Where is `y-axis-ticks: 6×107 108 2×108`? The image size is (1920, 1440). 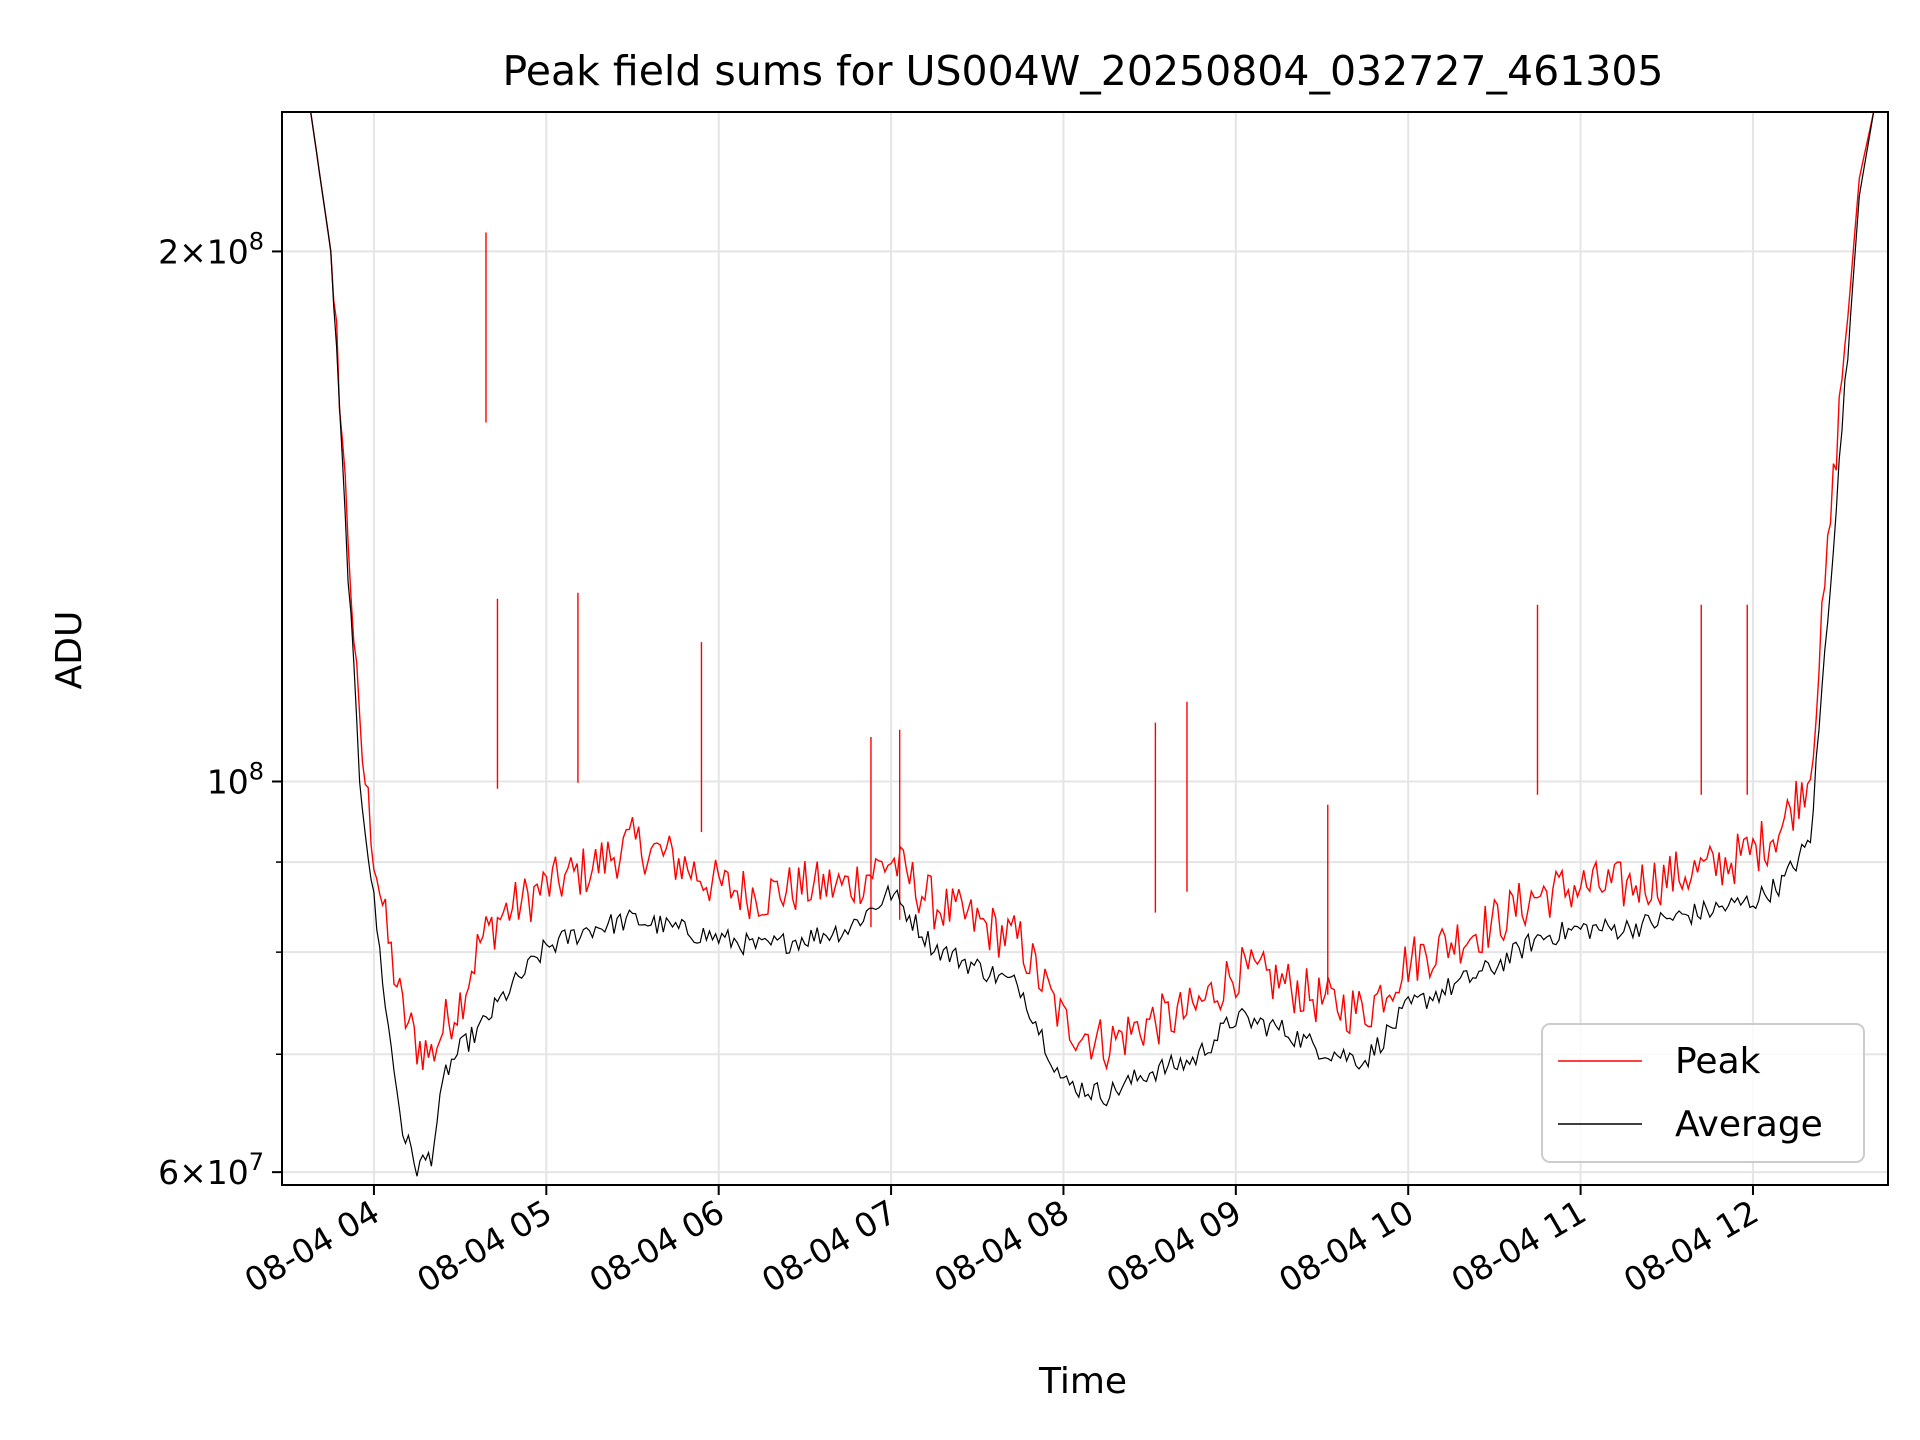 y-axis-ticks: 6×107 108 2×108 is located at coordinates (220, 709).